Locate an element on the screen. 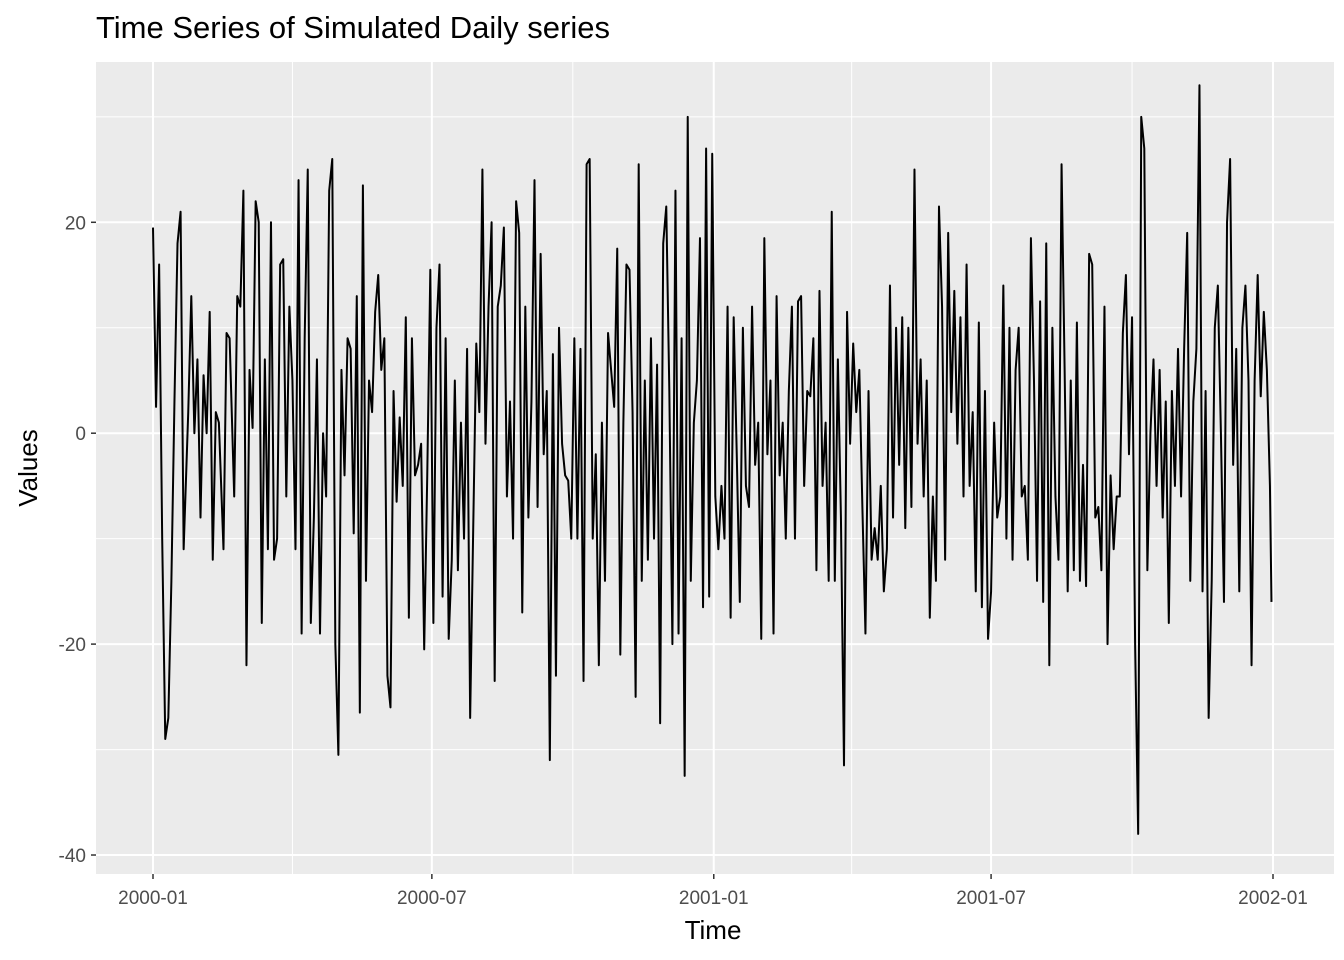 The width and height of the screenshot is (1344, 960). y-tick-label: -20 is located at coordinates (72, 645).